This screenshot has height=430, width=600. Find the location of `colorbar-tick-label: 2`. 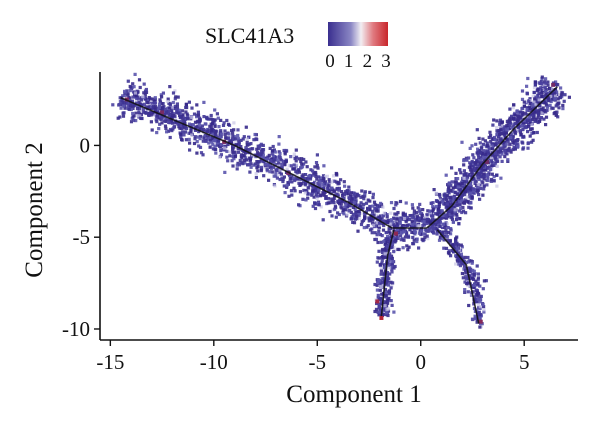

colorbar-tick-label: 2 is located at coordinates (368, 61).